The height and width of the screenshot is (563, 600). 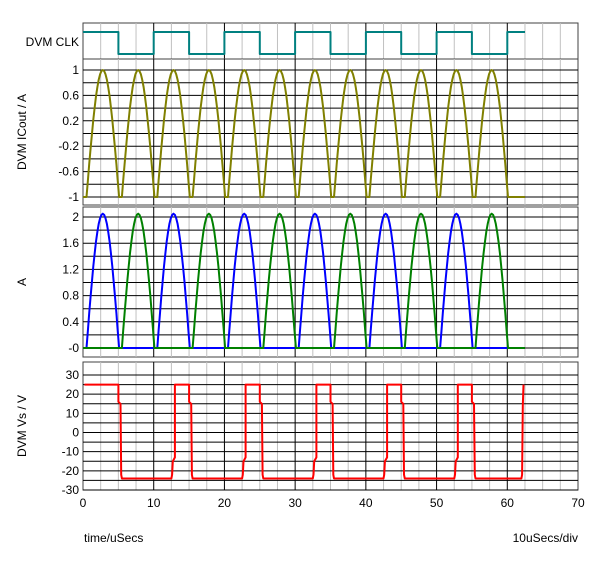 I want to click on x-tick-label: 20, so click(x=225, y=503).